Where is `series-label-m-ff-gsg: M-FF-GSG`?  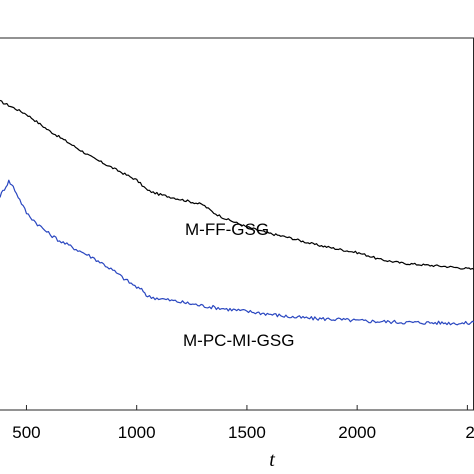 series-label-m-ff-gsg: M-FF-GSG is located at coordinates (227, 229).